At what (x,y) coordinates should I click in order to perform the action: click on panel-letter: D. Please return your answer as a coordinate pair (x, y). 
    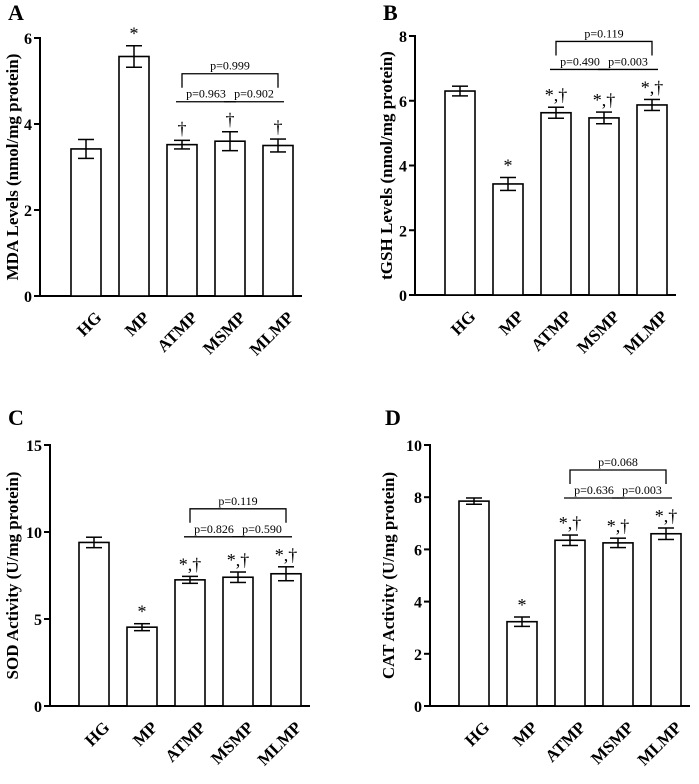
    Looking at the image, I should click on (393, 417).